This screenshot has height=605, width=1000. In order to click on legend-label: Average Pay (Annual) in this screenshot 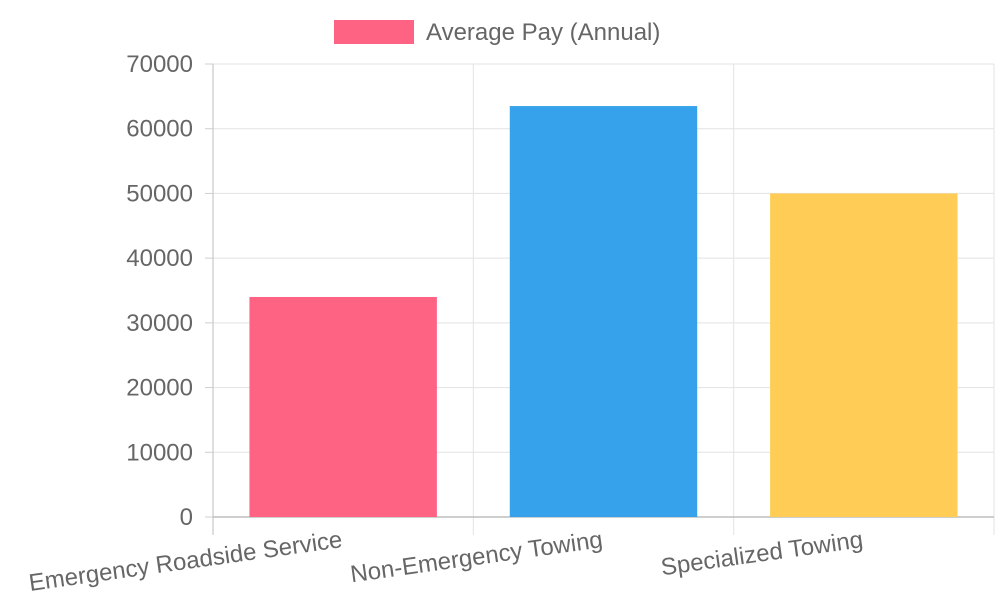, I will do `click(543, 32)`.